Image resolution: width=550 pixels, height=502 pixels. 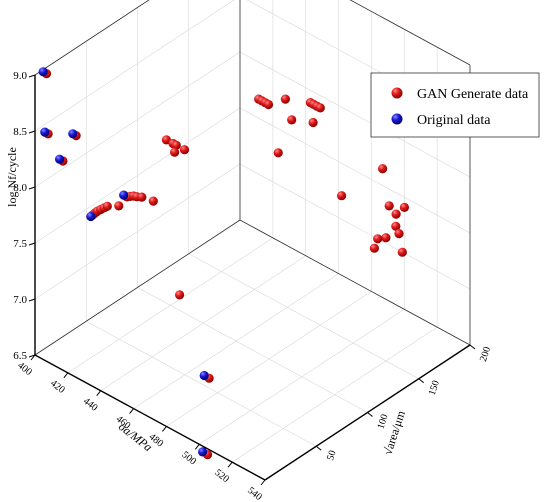 What do you see at coordinates (383, 422) in the screenshot?
I see `y-tick-label: 100` at bounding box center [383, 422].